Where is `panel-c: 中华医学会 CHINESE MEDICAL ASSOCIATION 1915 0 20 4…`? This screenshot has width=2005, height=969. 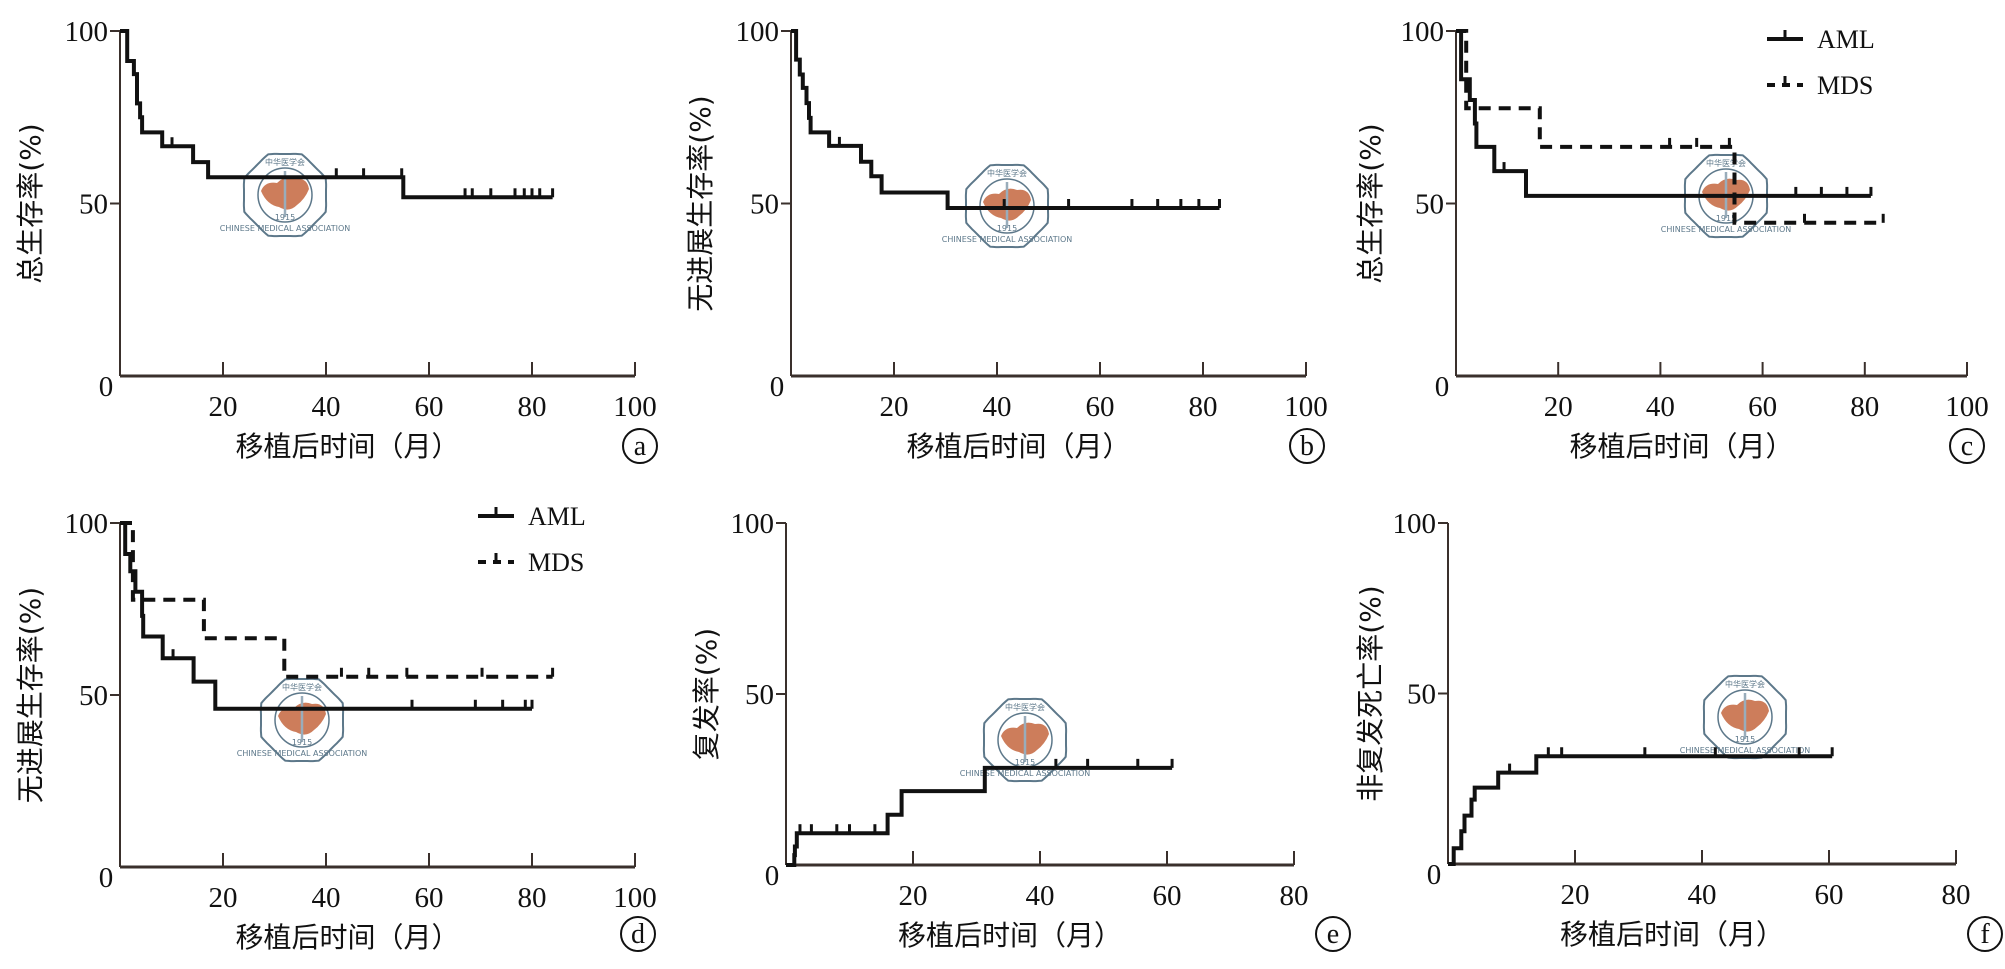
panel-c: 中华医学会 CHINESE MEDICAL ASSOCIATION 1915 0 20 4… is located at coordinates (1671, 240).